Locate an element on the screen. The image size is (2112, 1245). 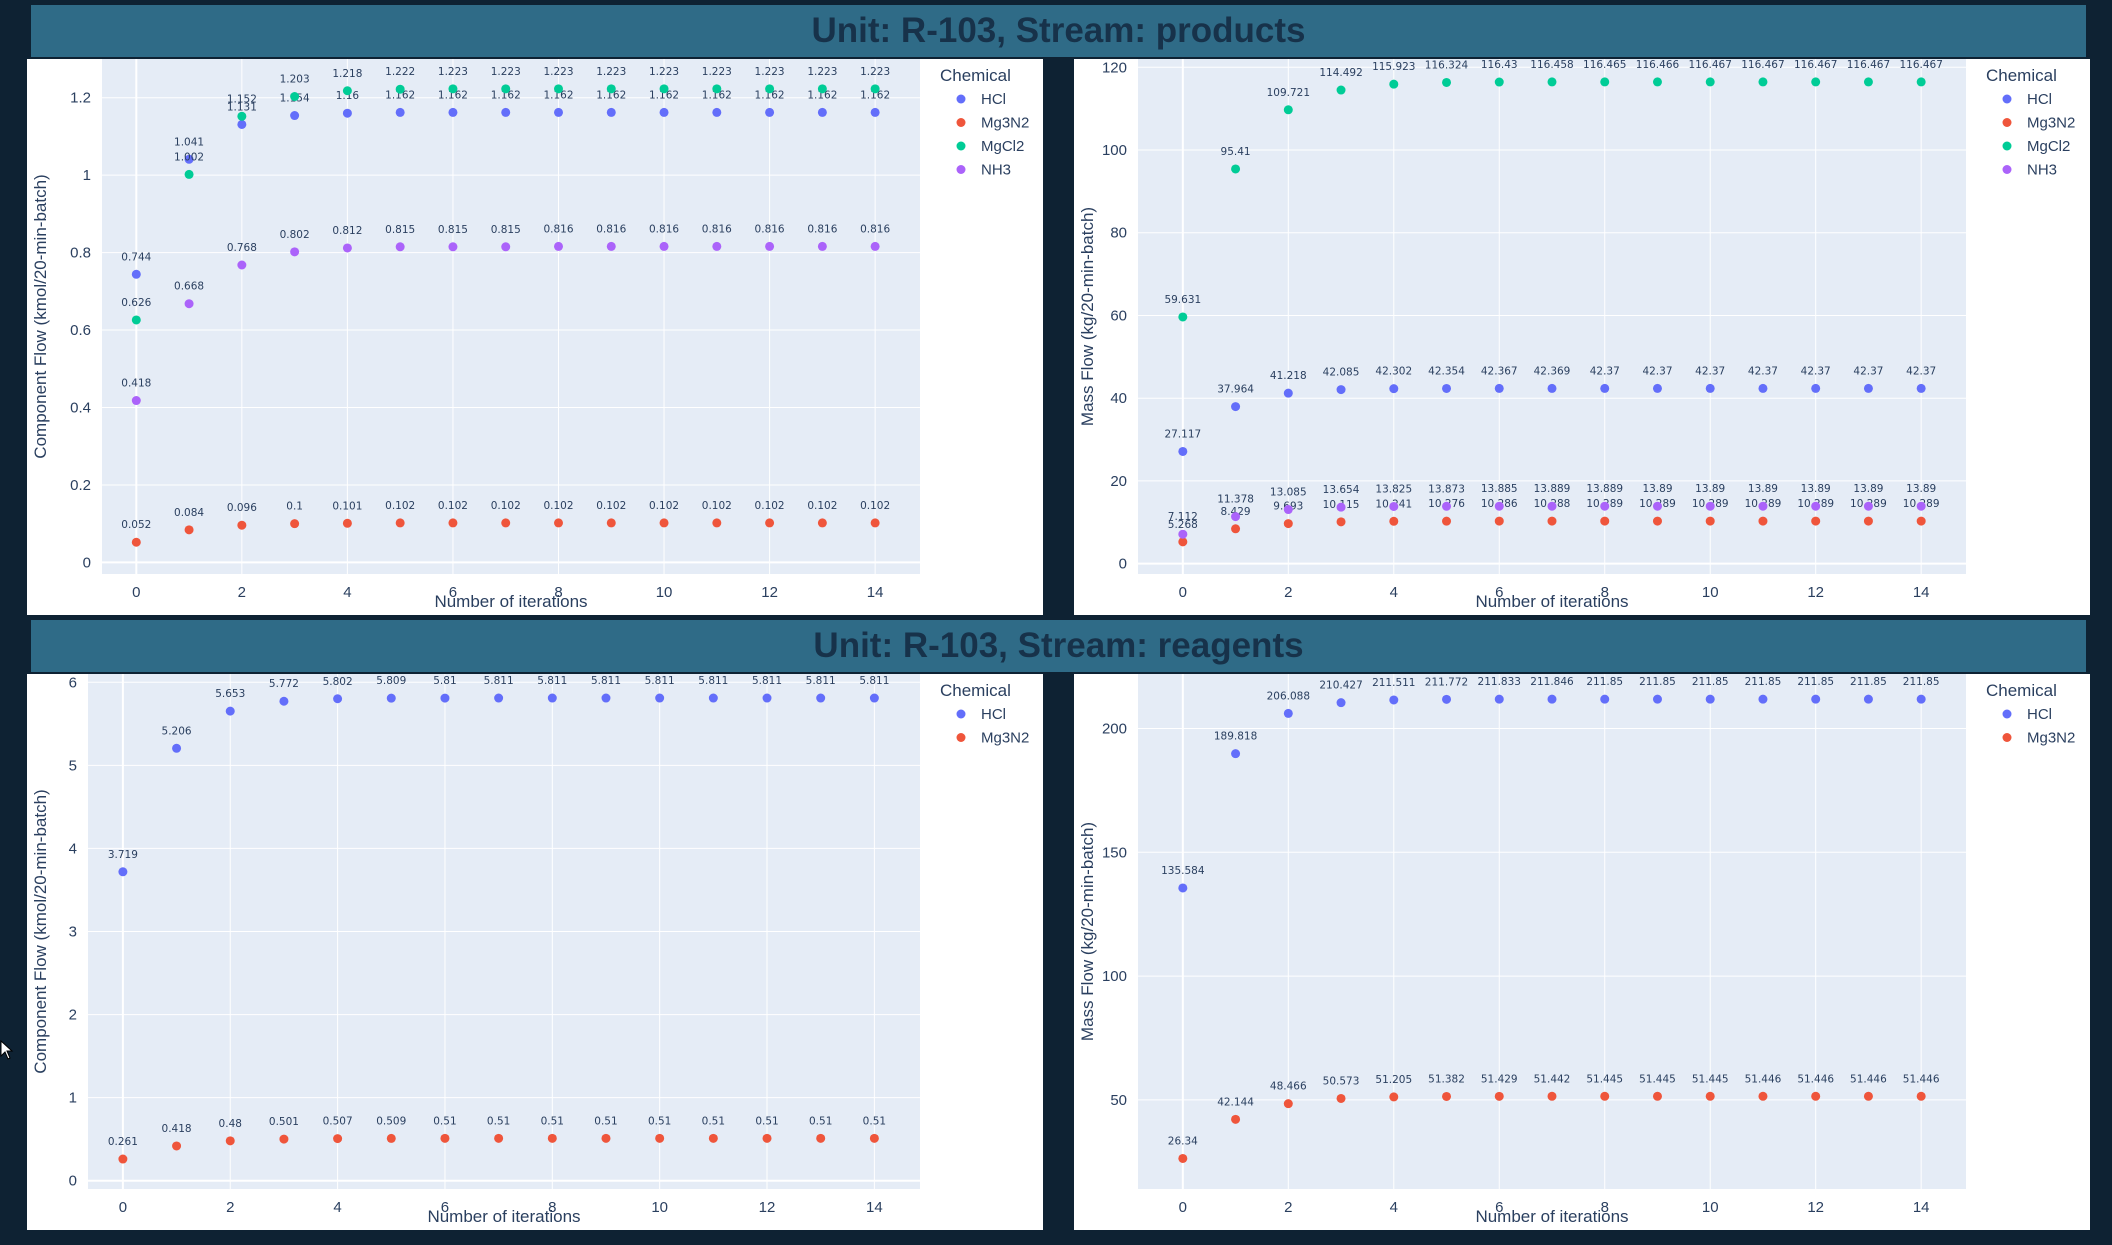
data-label-Mg3N2: 0.418 is located at coordinates (177, 1129).